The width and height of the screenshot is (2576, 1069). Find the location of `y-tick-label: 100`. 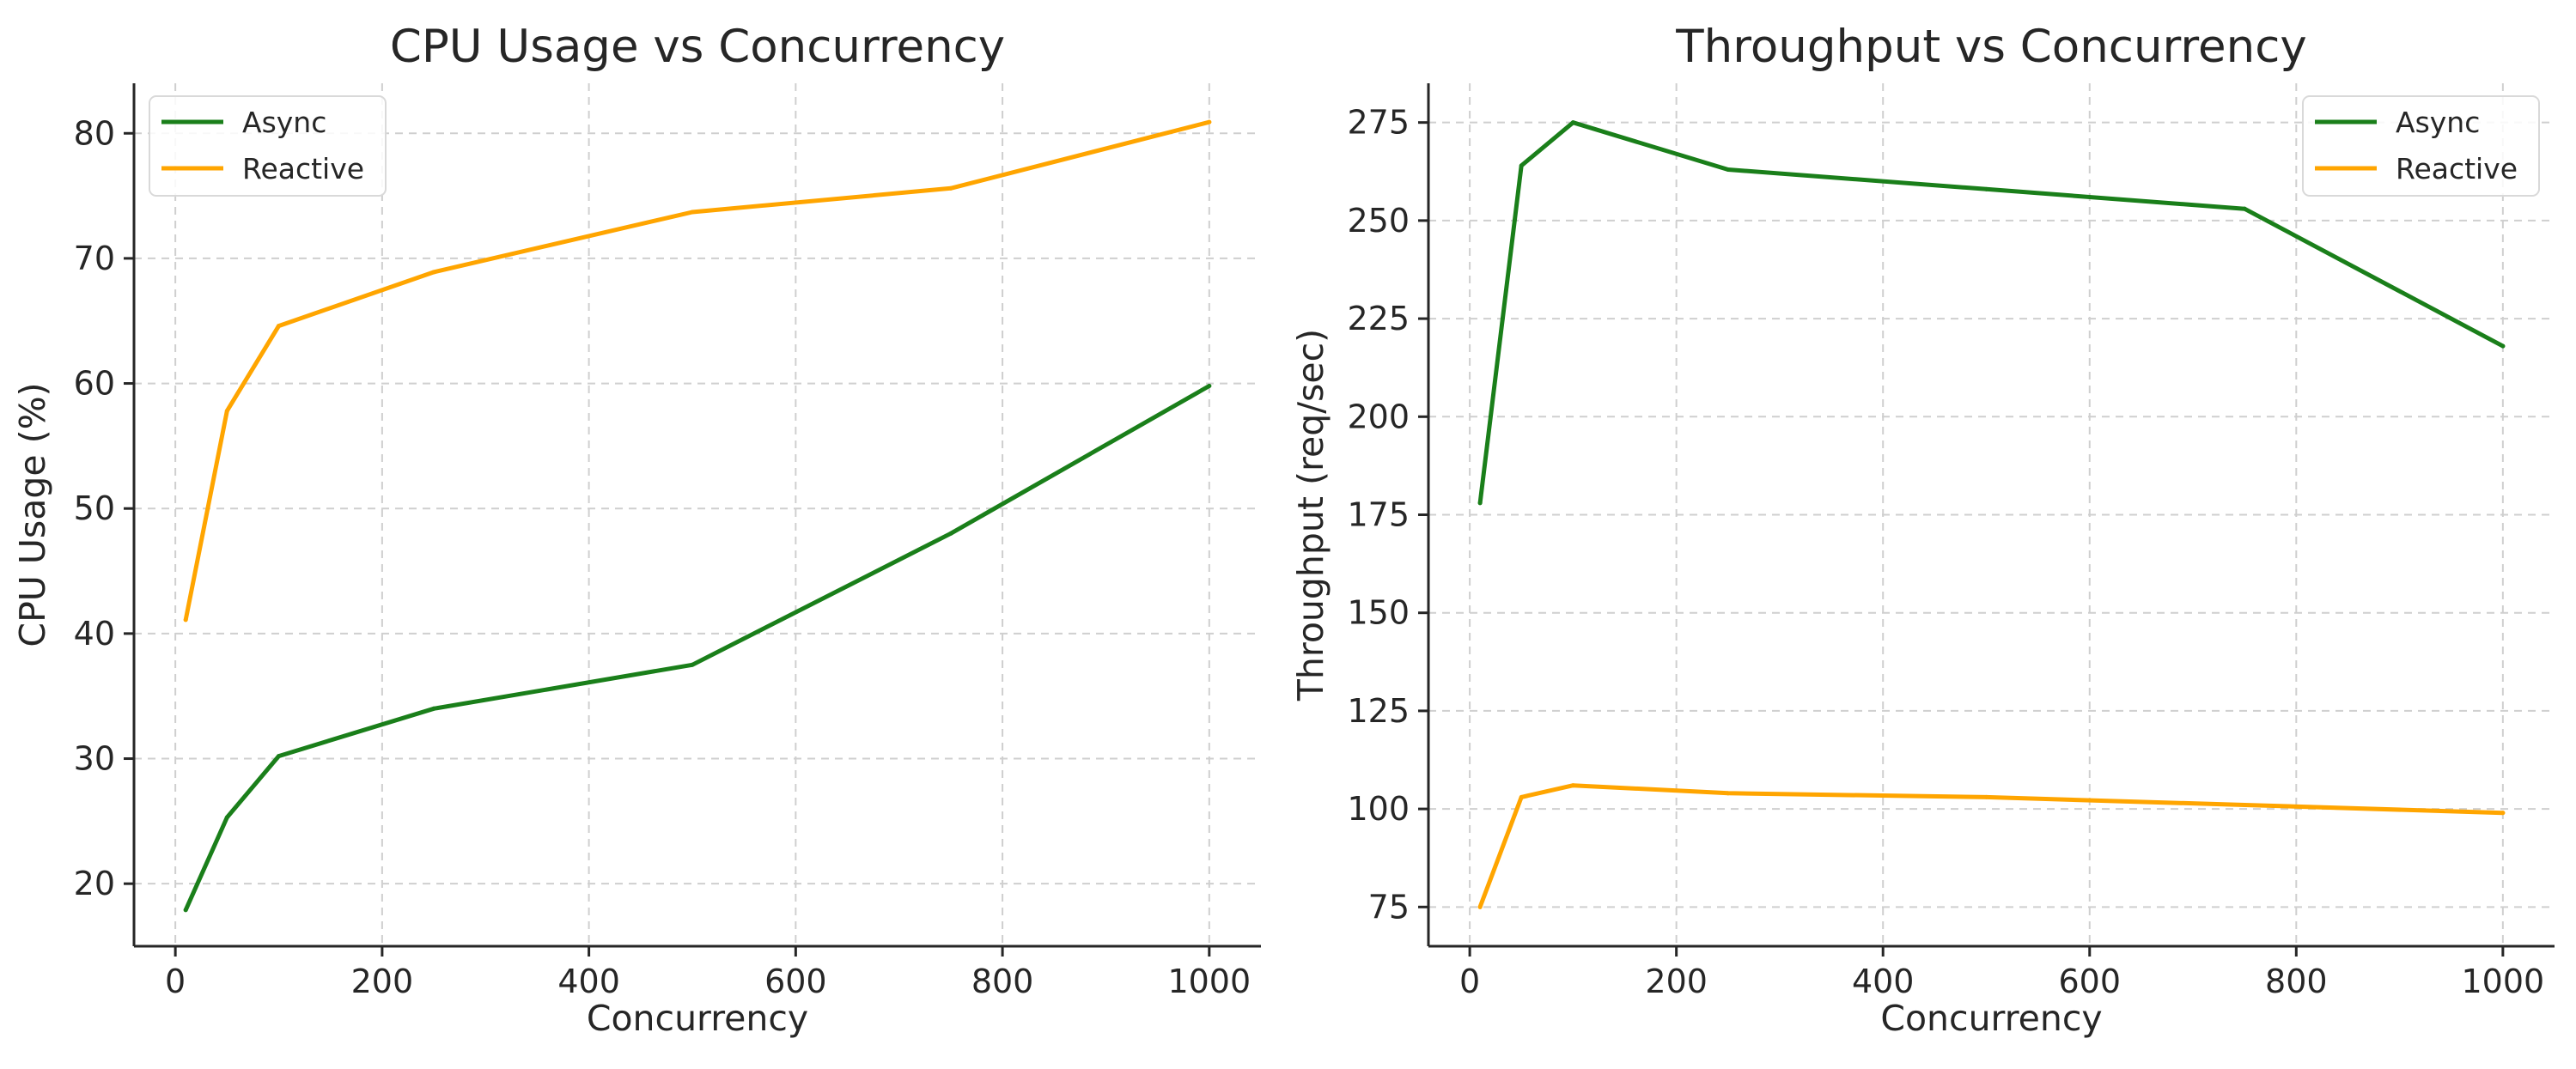

y-tick-label: 100 is located at coordinates (1378, 809).